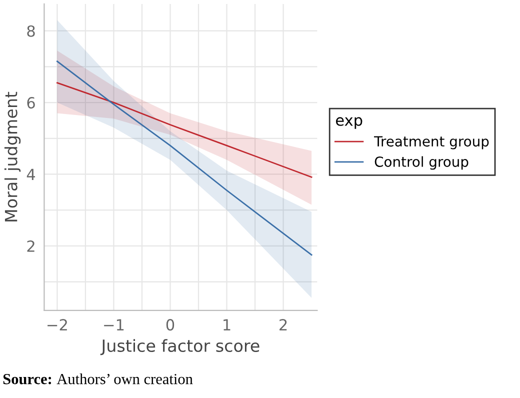 The height and width of the screenshot is (398, 520). What do you see at coordinates (30, 246) in the screenshot?
I see `y-tick-label: 2` at bounding box center [30, 246].